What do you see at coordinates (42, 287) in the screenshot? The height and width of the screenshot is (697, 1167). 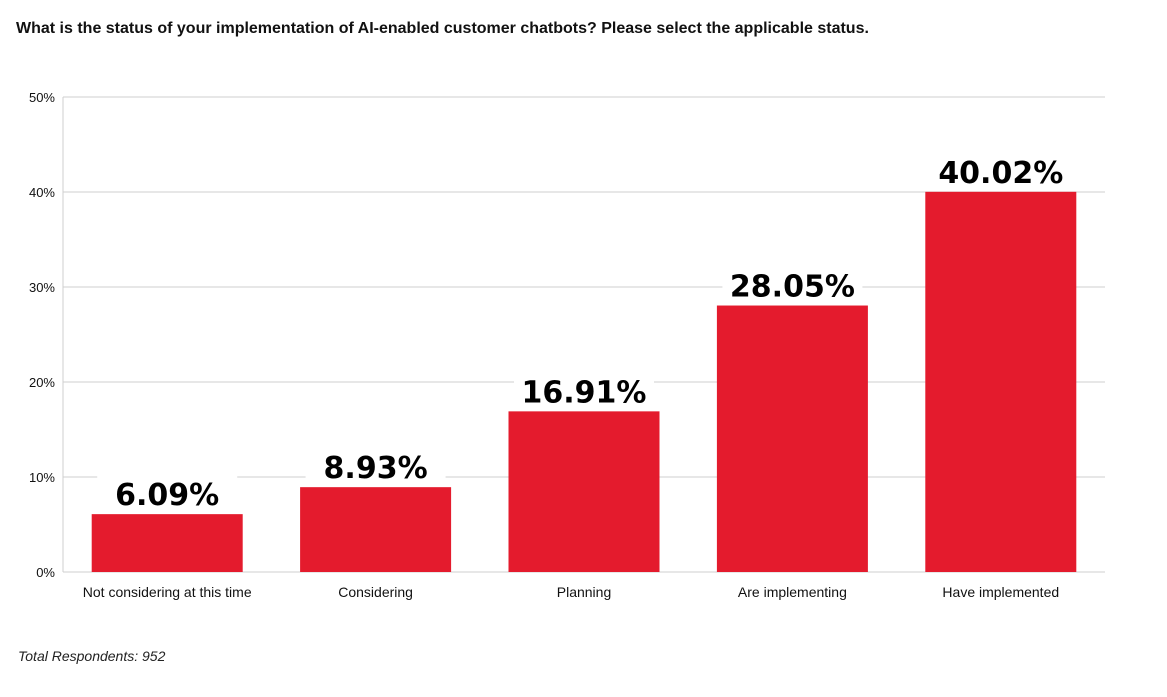 I see `y-tick-label: 30%` at bounding box center [42, 287].